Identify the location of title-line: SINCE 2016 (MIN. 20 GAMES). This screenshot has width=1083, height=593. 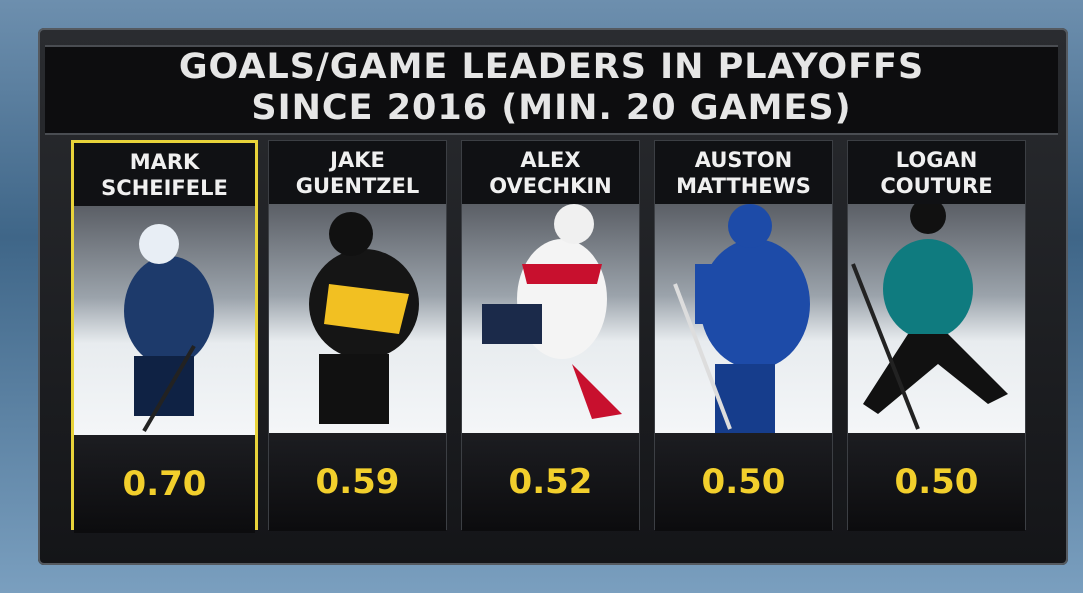
(551, 108).